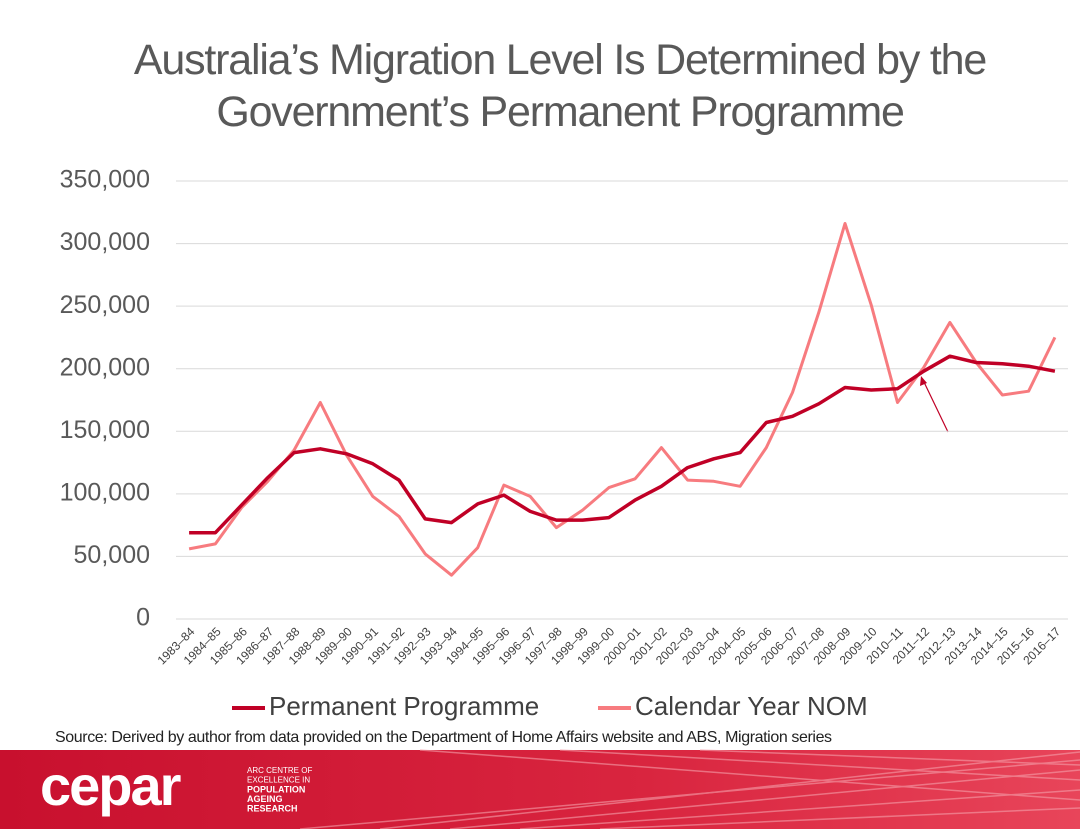  What do you see at coordinates (689, 789) in the screenshot?
I see `footer-stripes` at bounding box center [689, 789].